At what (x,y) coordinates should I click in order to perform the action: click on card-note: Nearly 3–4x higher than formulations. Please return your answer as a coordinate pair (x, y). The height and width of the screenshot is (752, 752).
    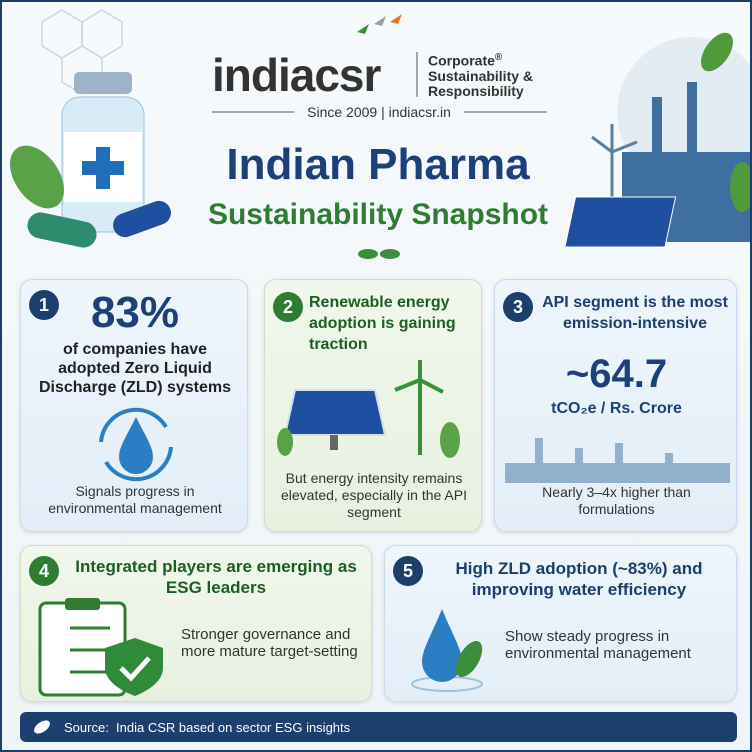
    Looking at the image, I should click on (616, 500).